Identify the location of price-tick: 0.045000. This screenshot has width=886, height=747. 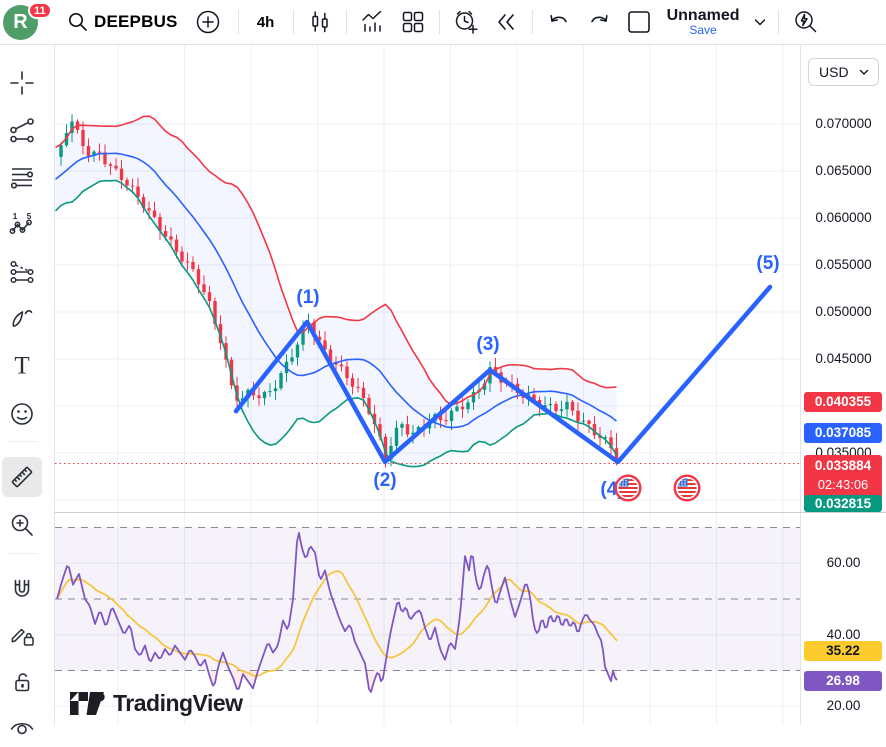
(843, 358).